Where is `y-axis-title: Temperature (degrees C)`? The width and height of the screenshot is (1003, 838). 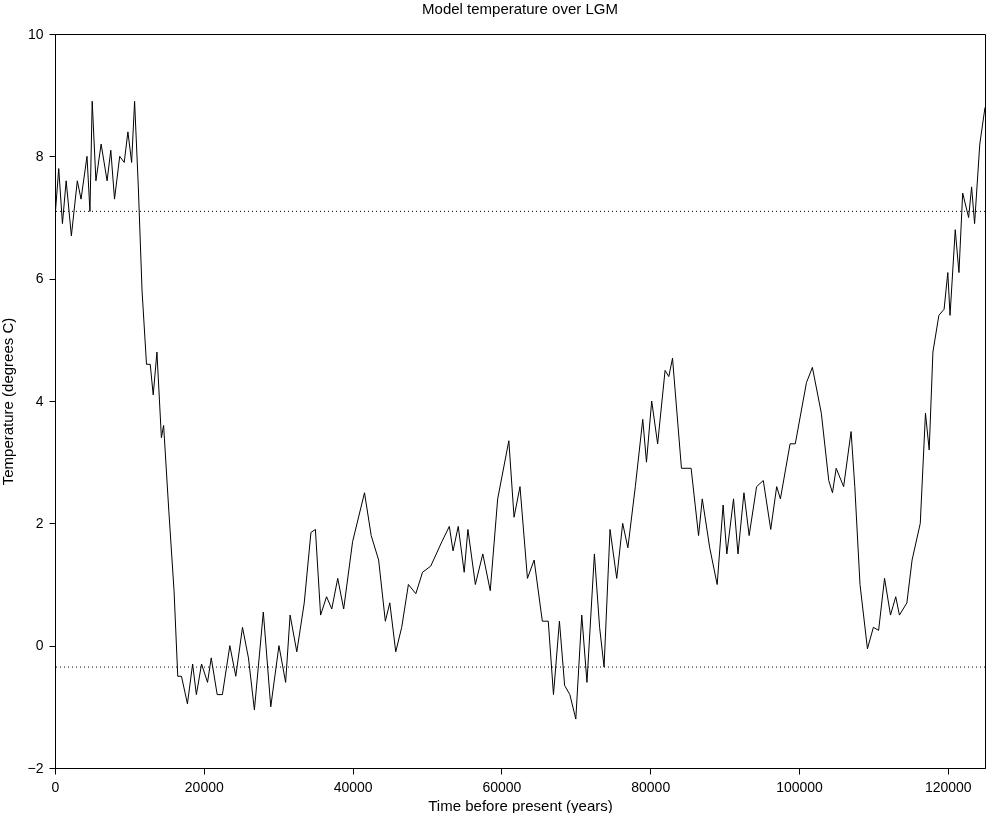
y-axis-title: Temperature (degrees C) is located at coordinates (8, 401).